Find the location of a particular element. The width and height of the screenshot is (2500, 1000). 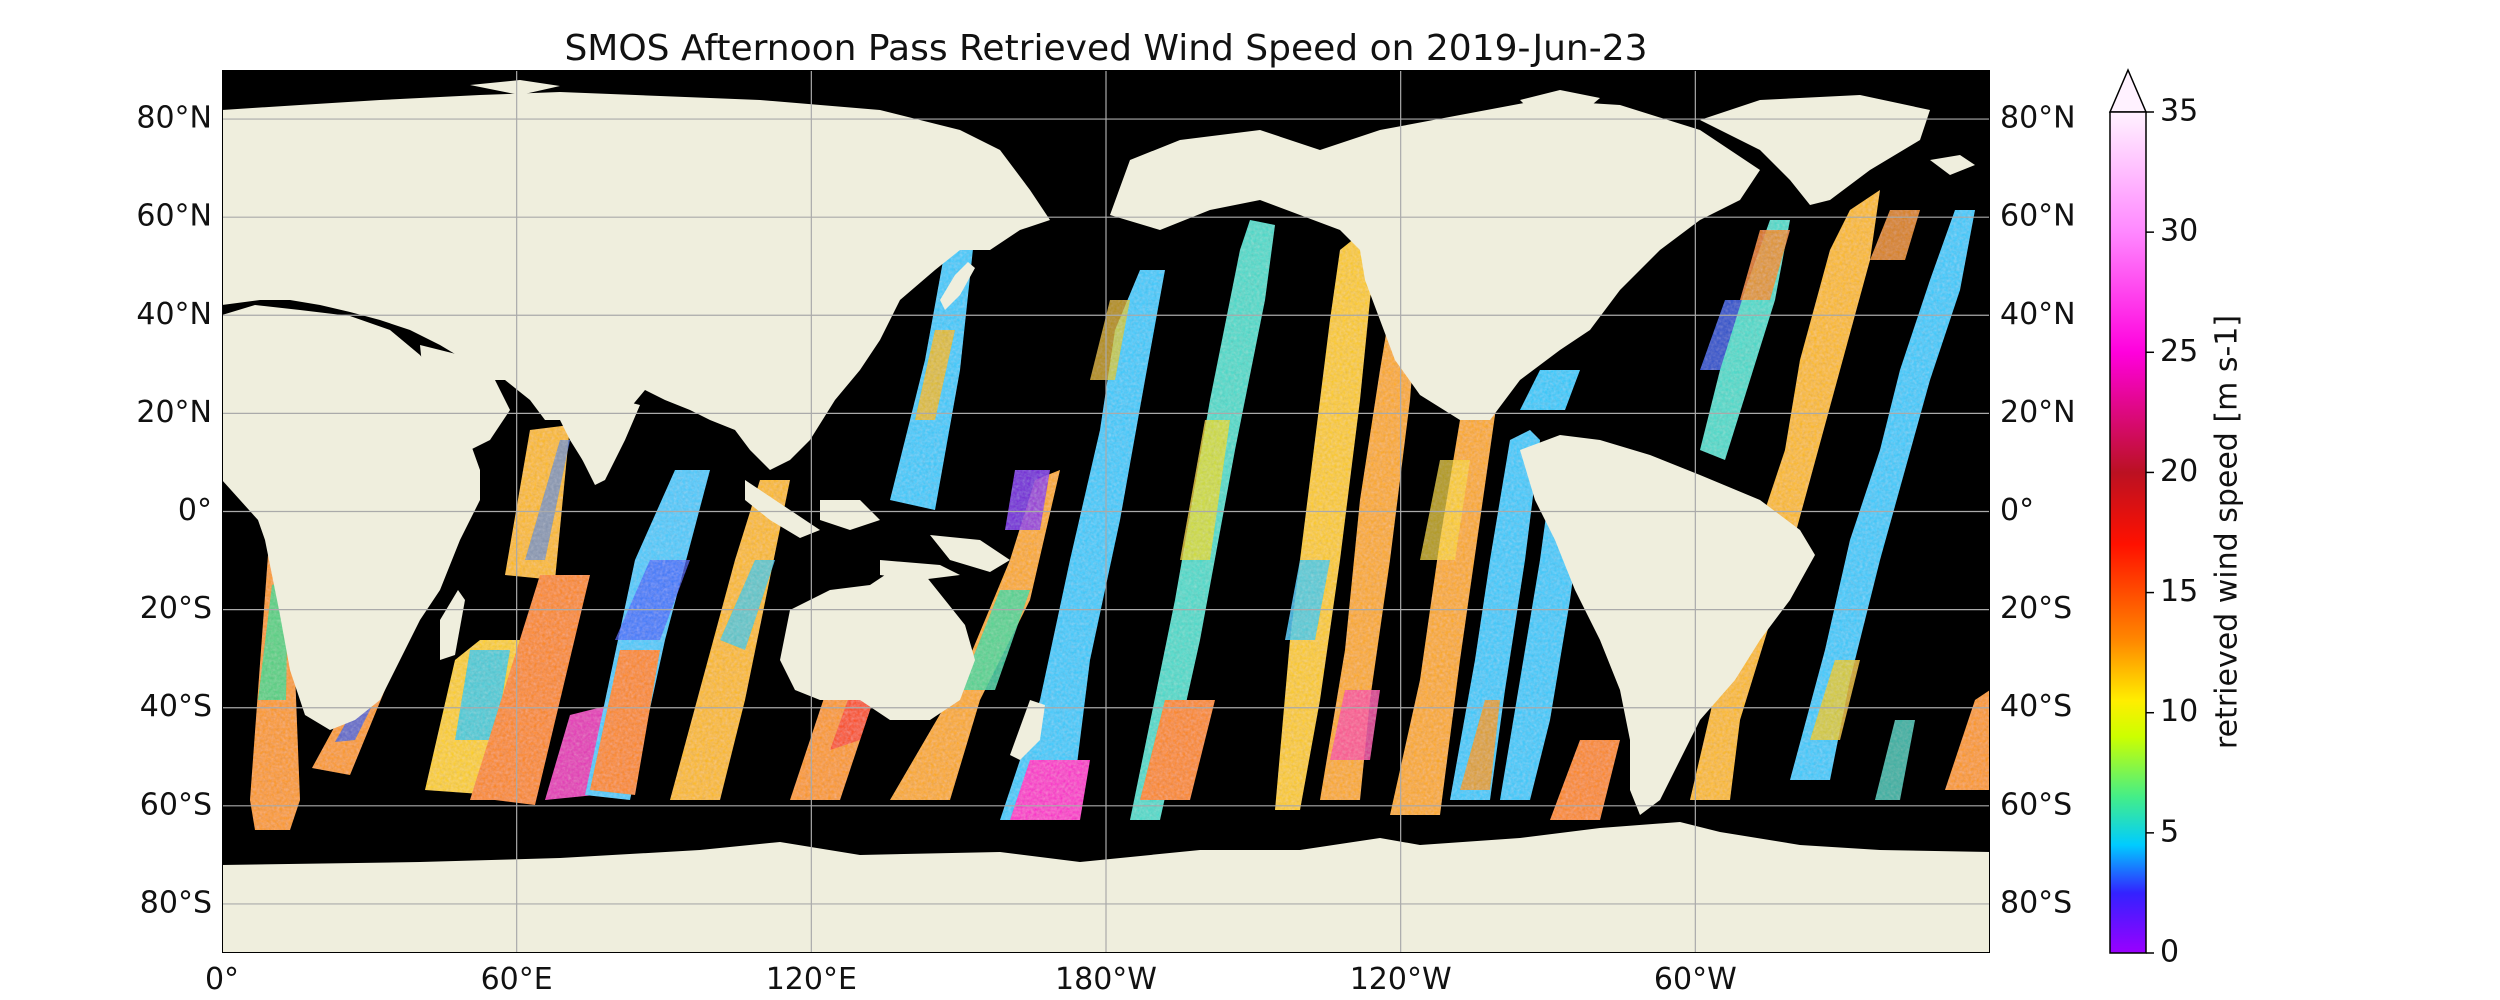

land-japan is located at coordinates (957, 286).